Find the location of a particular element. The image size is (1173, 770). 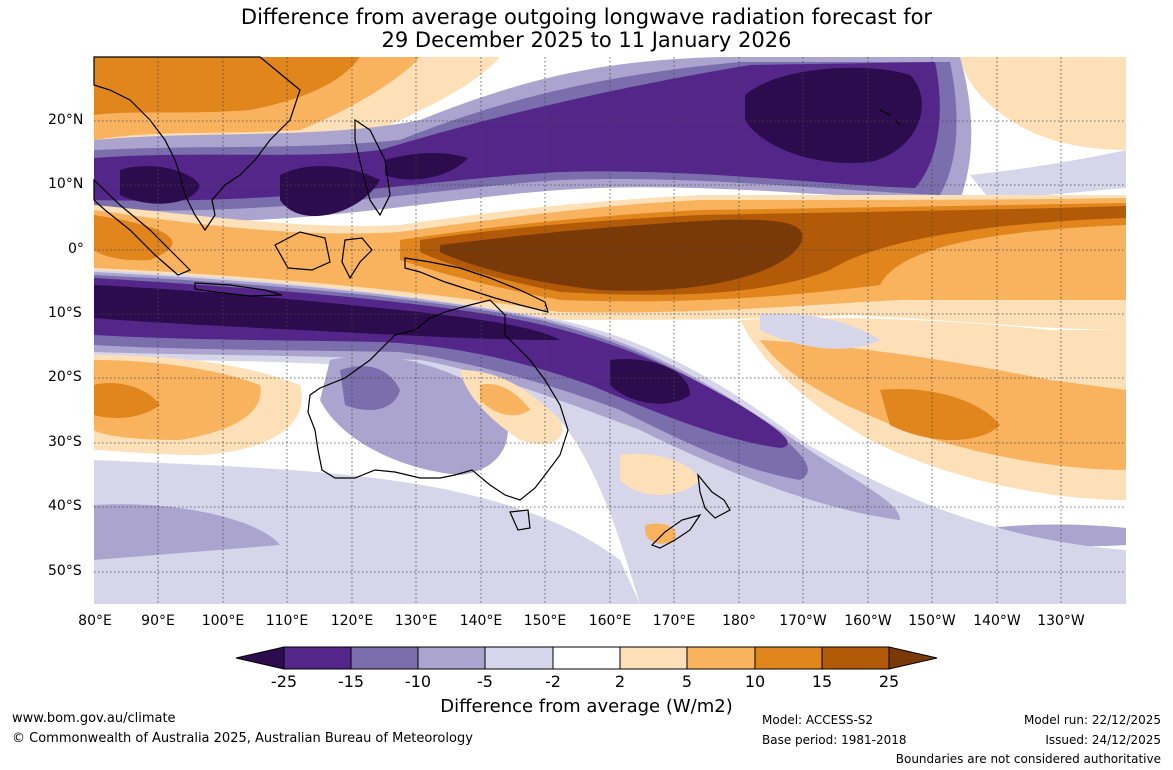

colorbar-tick-label: 25 is located at coordinates (889, 681).